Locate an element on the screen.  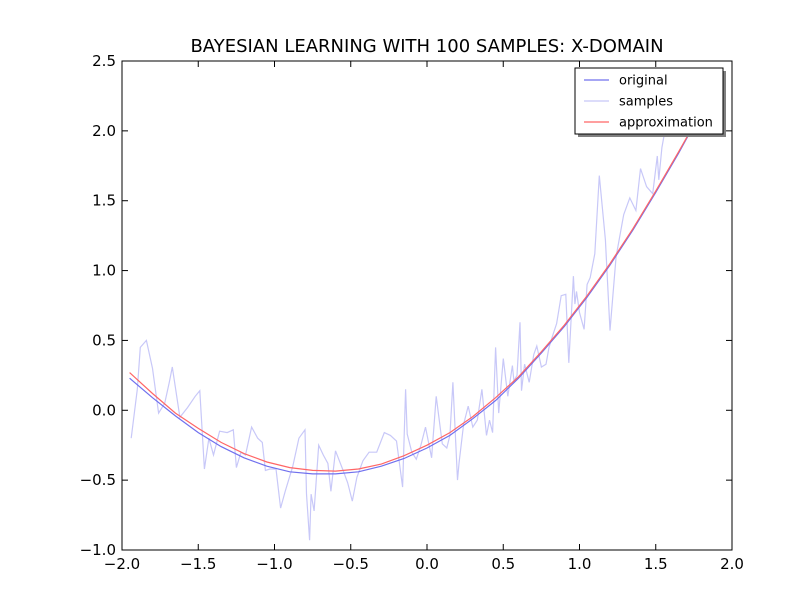
x-tick-label: −1.5 is located at coordinates (198, 564).